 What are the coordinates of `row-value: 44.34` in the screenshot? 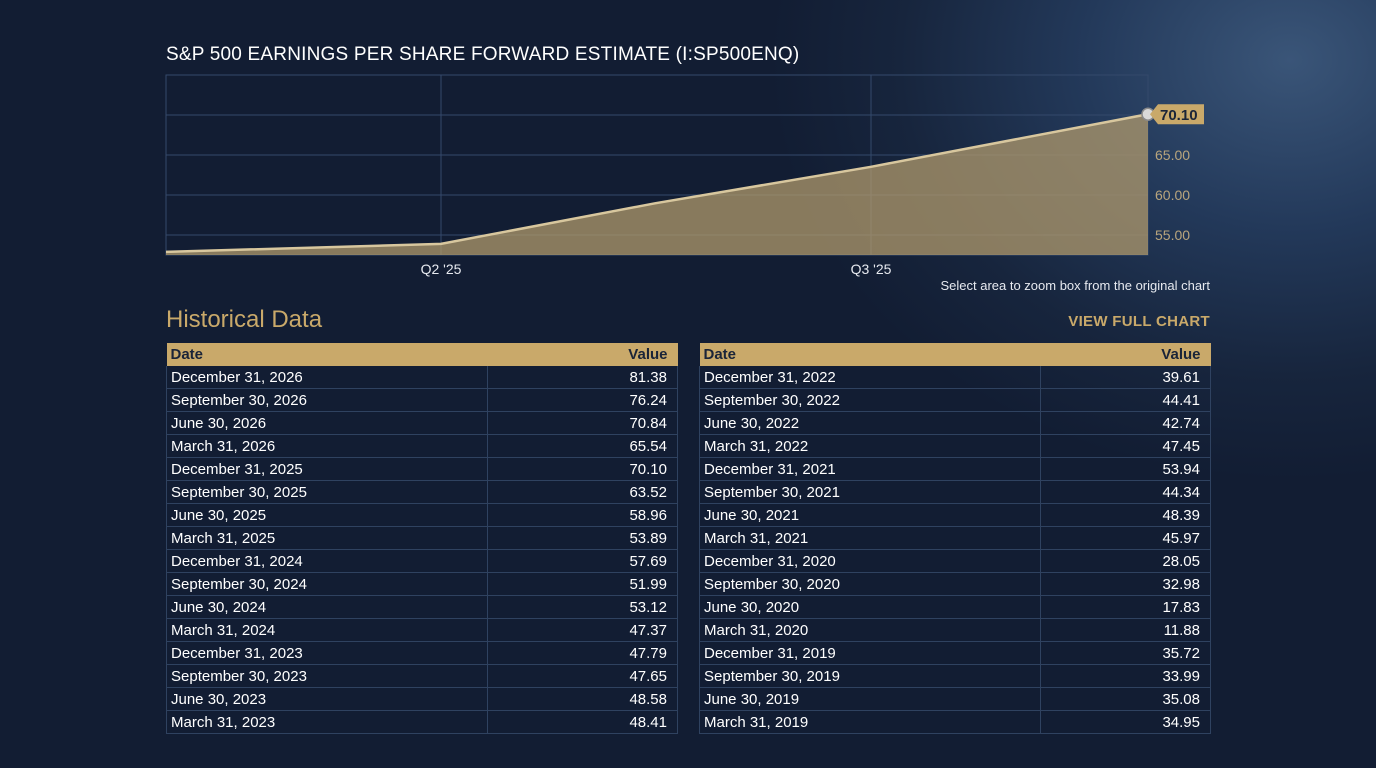 It's located at (1125, 492).